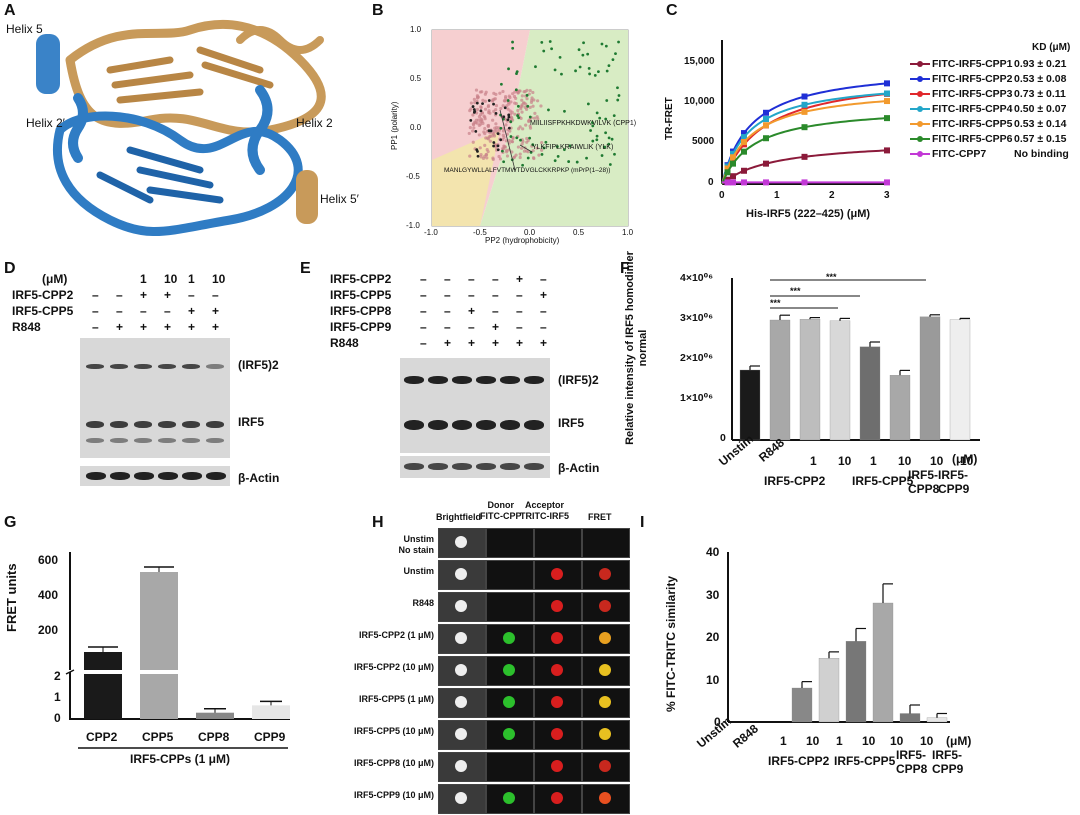 The height and width of the screenshot is (815, 1080). Describe the element at coordinates (766, 138) in the screenshot. I see `curve-point-FITC-IRF5-CPP6` at that location.